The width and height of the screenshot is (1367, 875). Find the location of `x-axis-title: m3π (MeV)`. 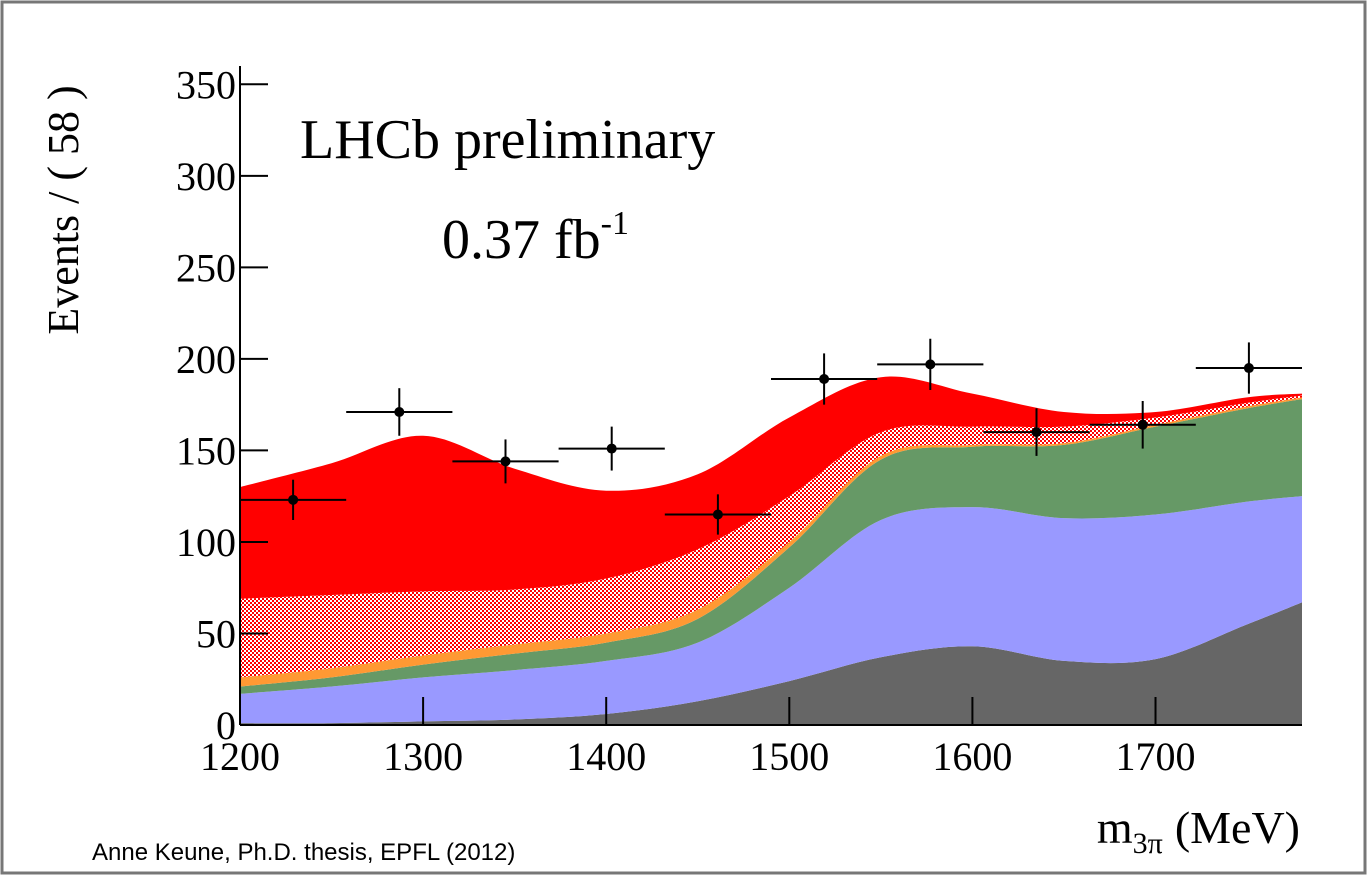

x-axis-title: m3π (MeV) is located at coordinates (1198, 831).